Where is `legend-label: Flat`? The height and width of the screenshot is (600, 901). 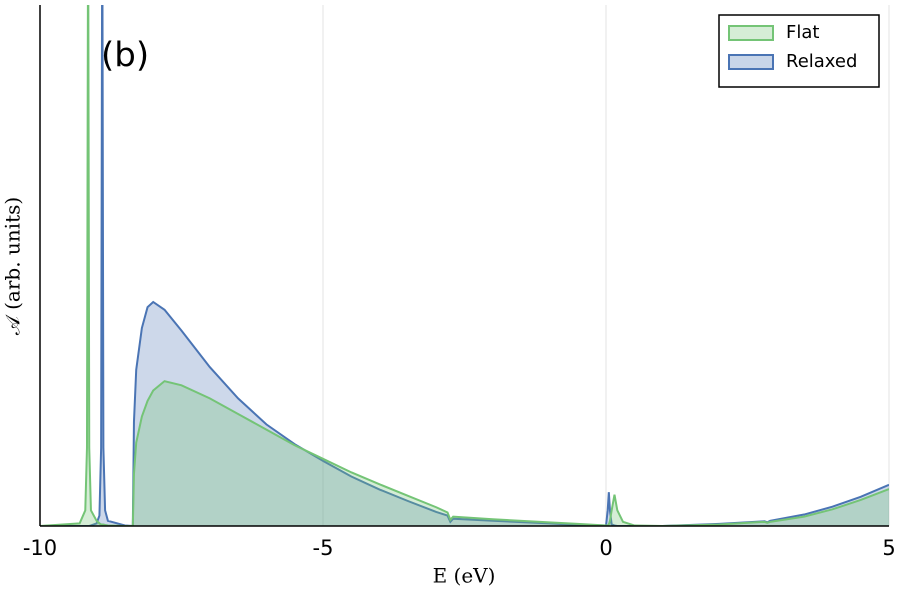 legend-label: Flat is located at coordinates (802, 32).